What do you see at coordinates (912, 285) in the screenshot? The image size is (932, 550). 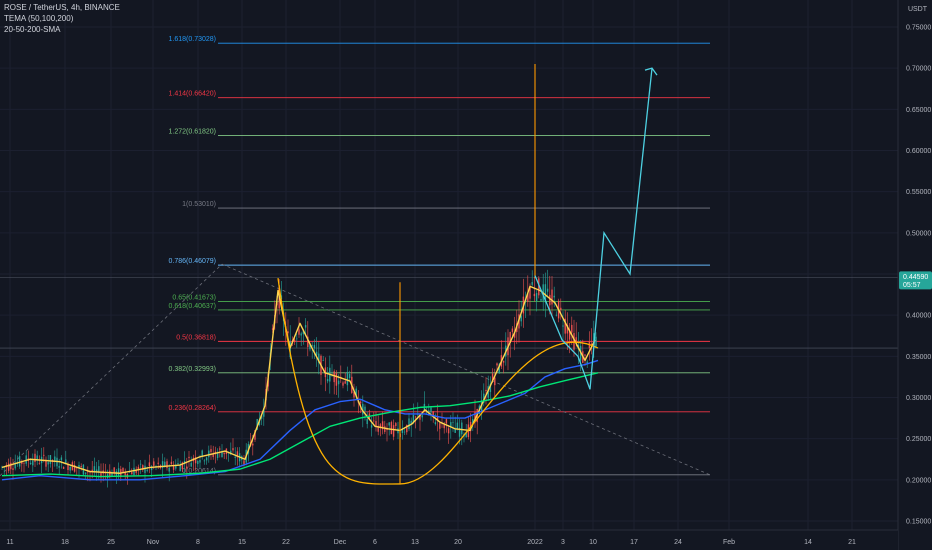 I see `countdown-label: 05:57` at bounding box center [912, 285].